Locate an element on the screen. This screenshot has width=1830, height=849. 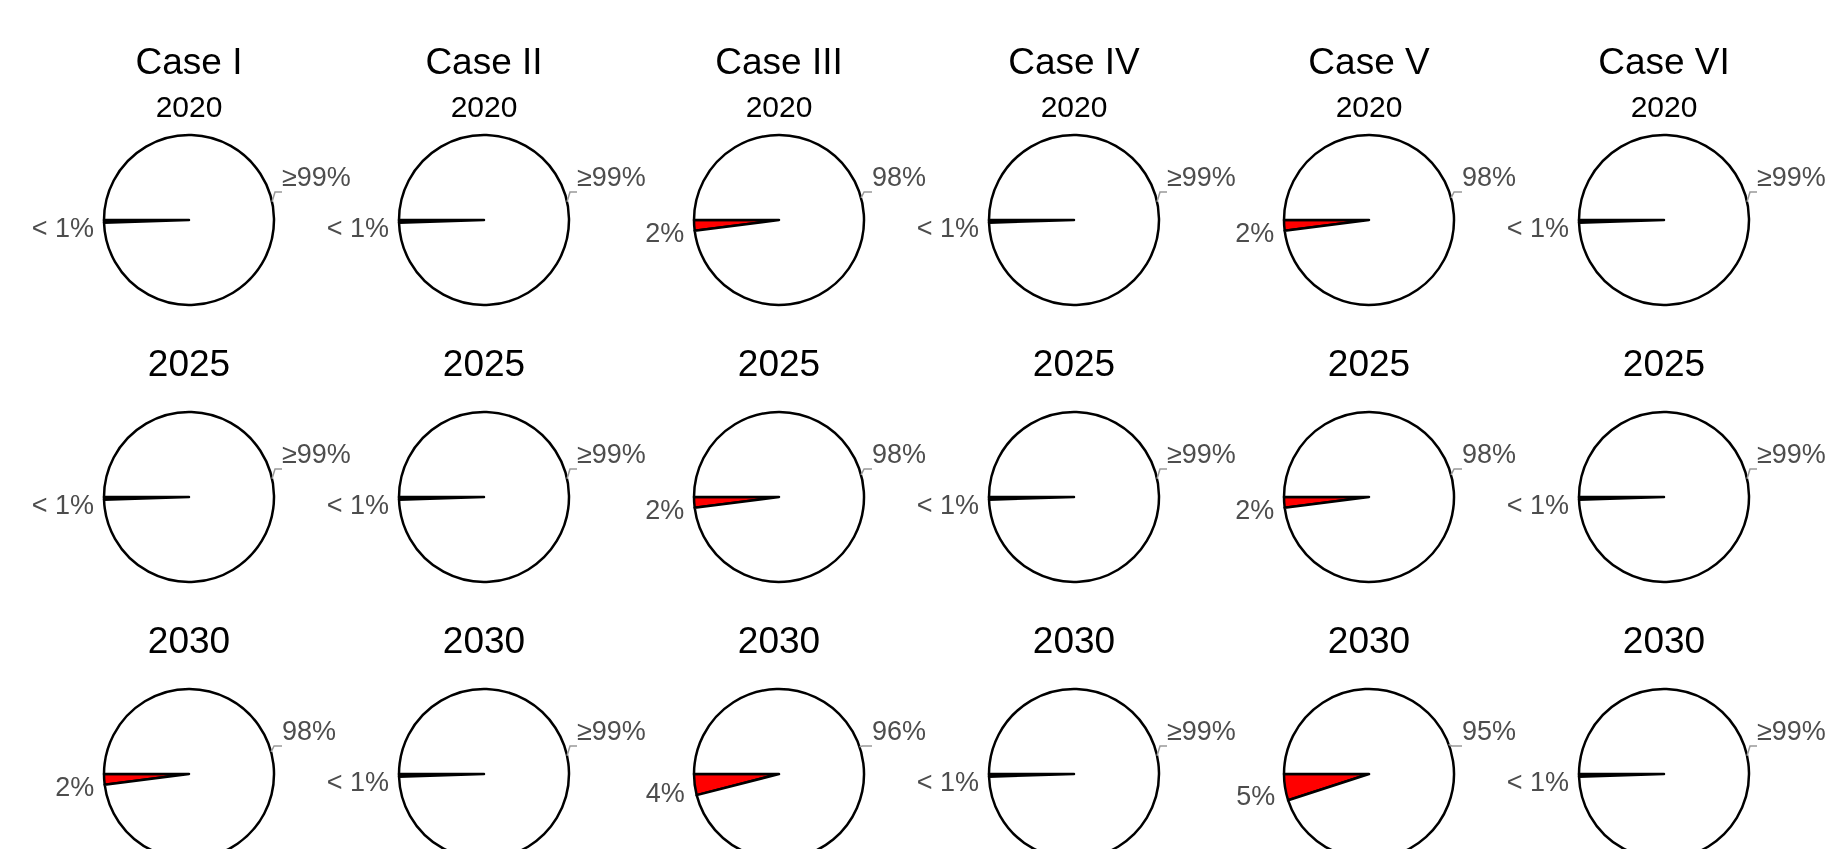
chart-title: Case IV is located at coordinates (1074, 61).